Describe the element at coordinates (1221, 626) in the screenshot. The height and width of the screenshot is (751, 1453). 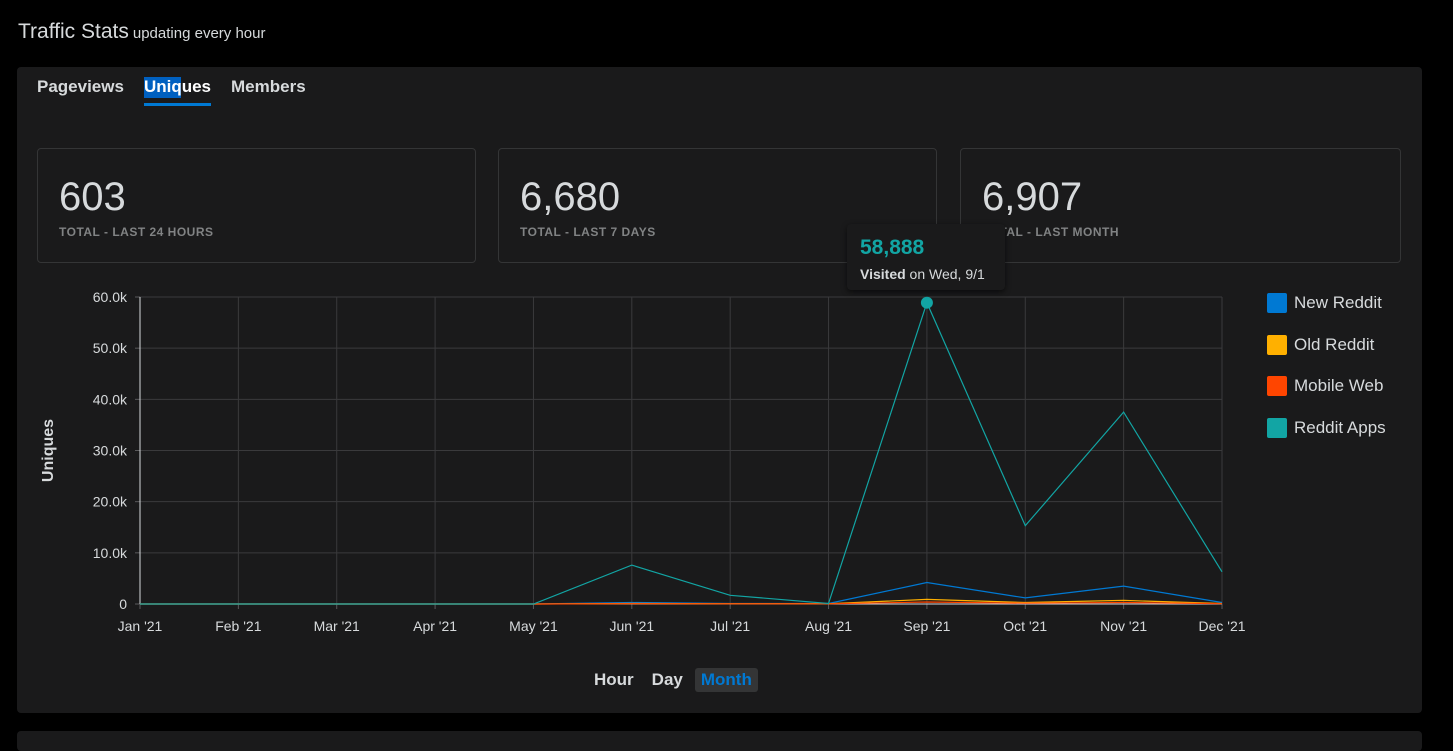
I see `x-tick-label: Dec '21` at that location.